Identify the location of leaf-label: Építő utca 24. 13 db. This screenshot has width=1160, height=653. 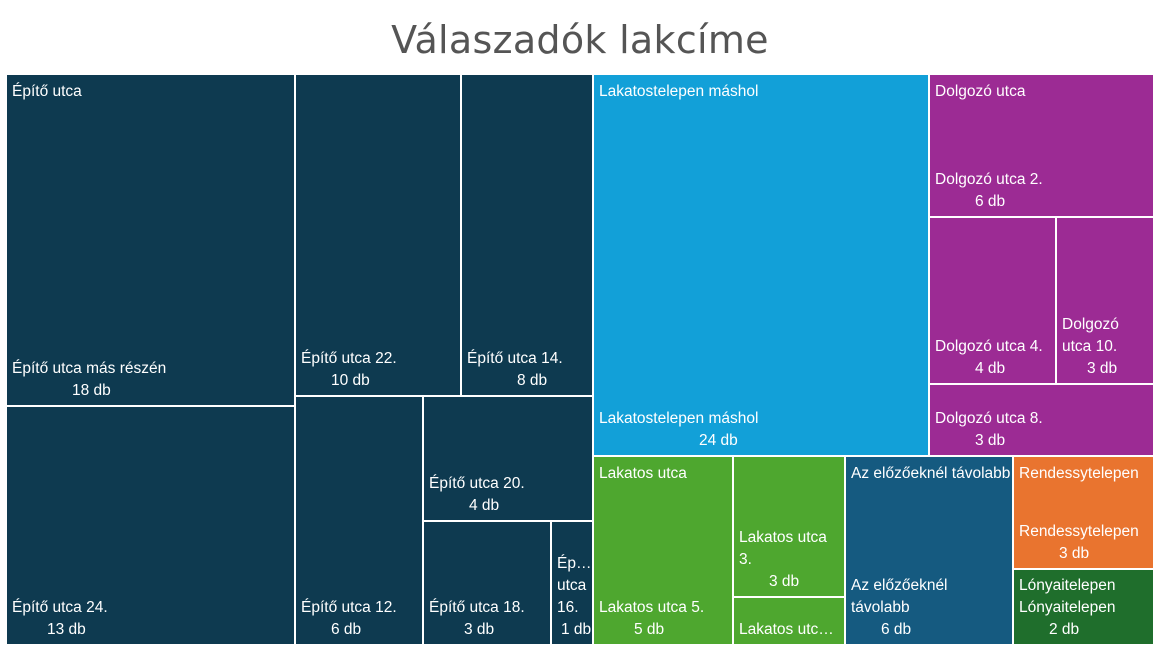
(60, 619).